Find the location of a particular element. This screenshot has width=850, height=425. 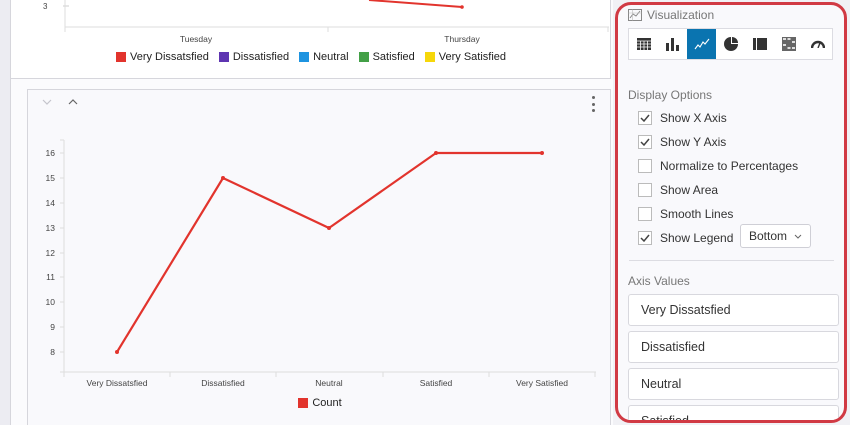

breakdown-bar-viz-button is located at coordinates (759, 44).